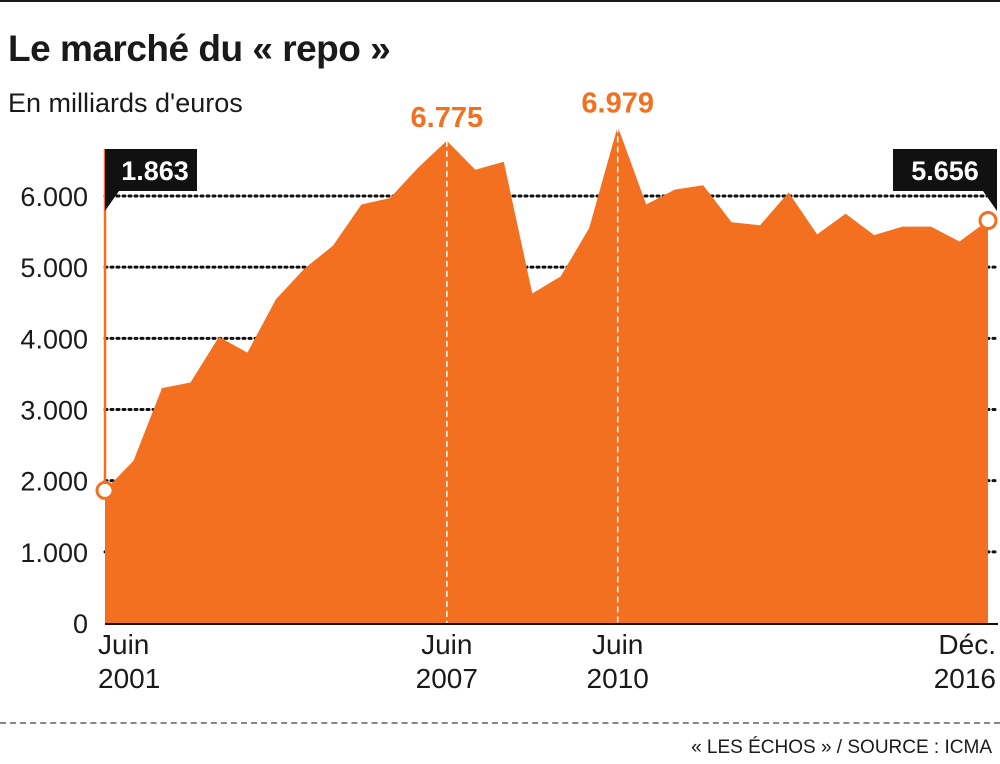 This screenshot has height=764, width=1000. I want to click on x-tick-label: 2001, so click(129, 678).